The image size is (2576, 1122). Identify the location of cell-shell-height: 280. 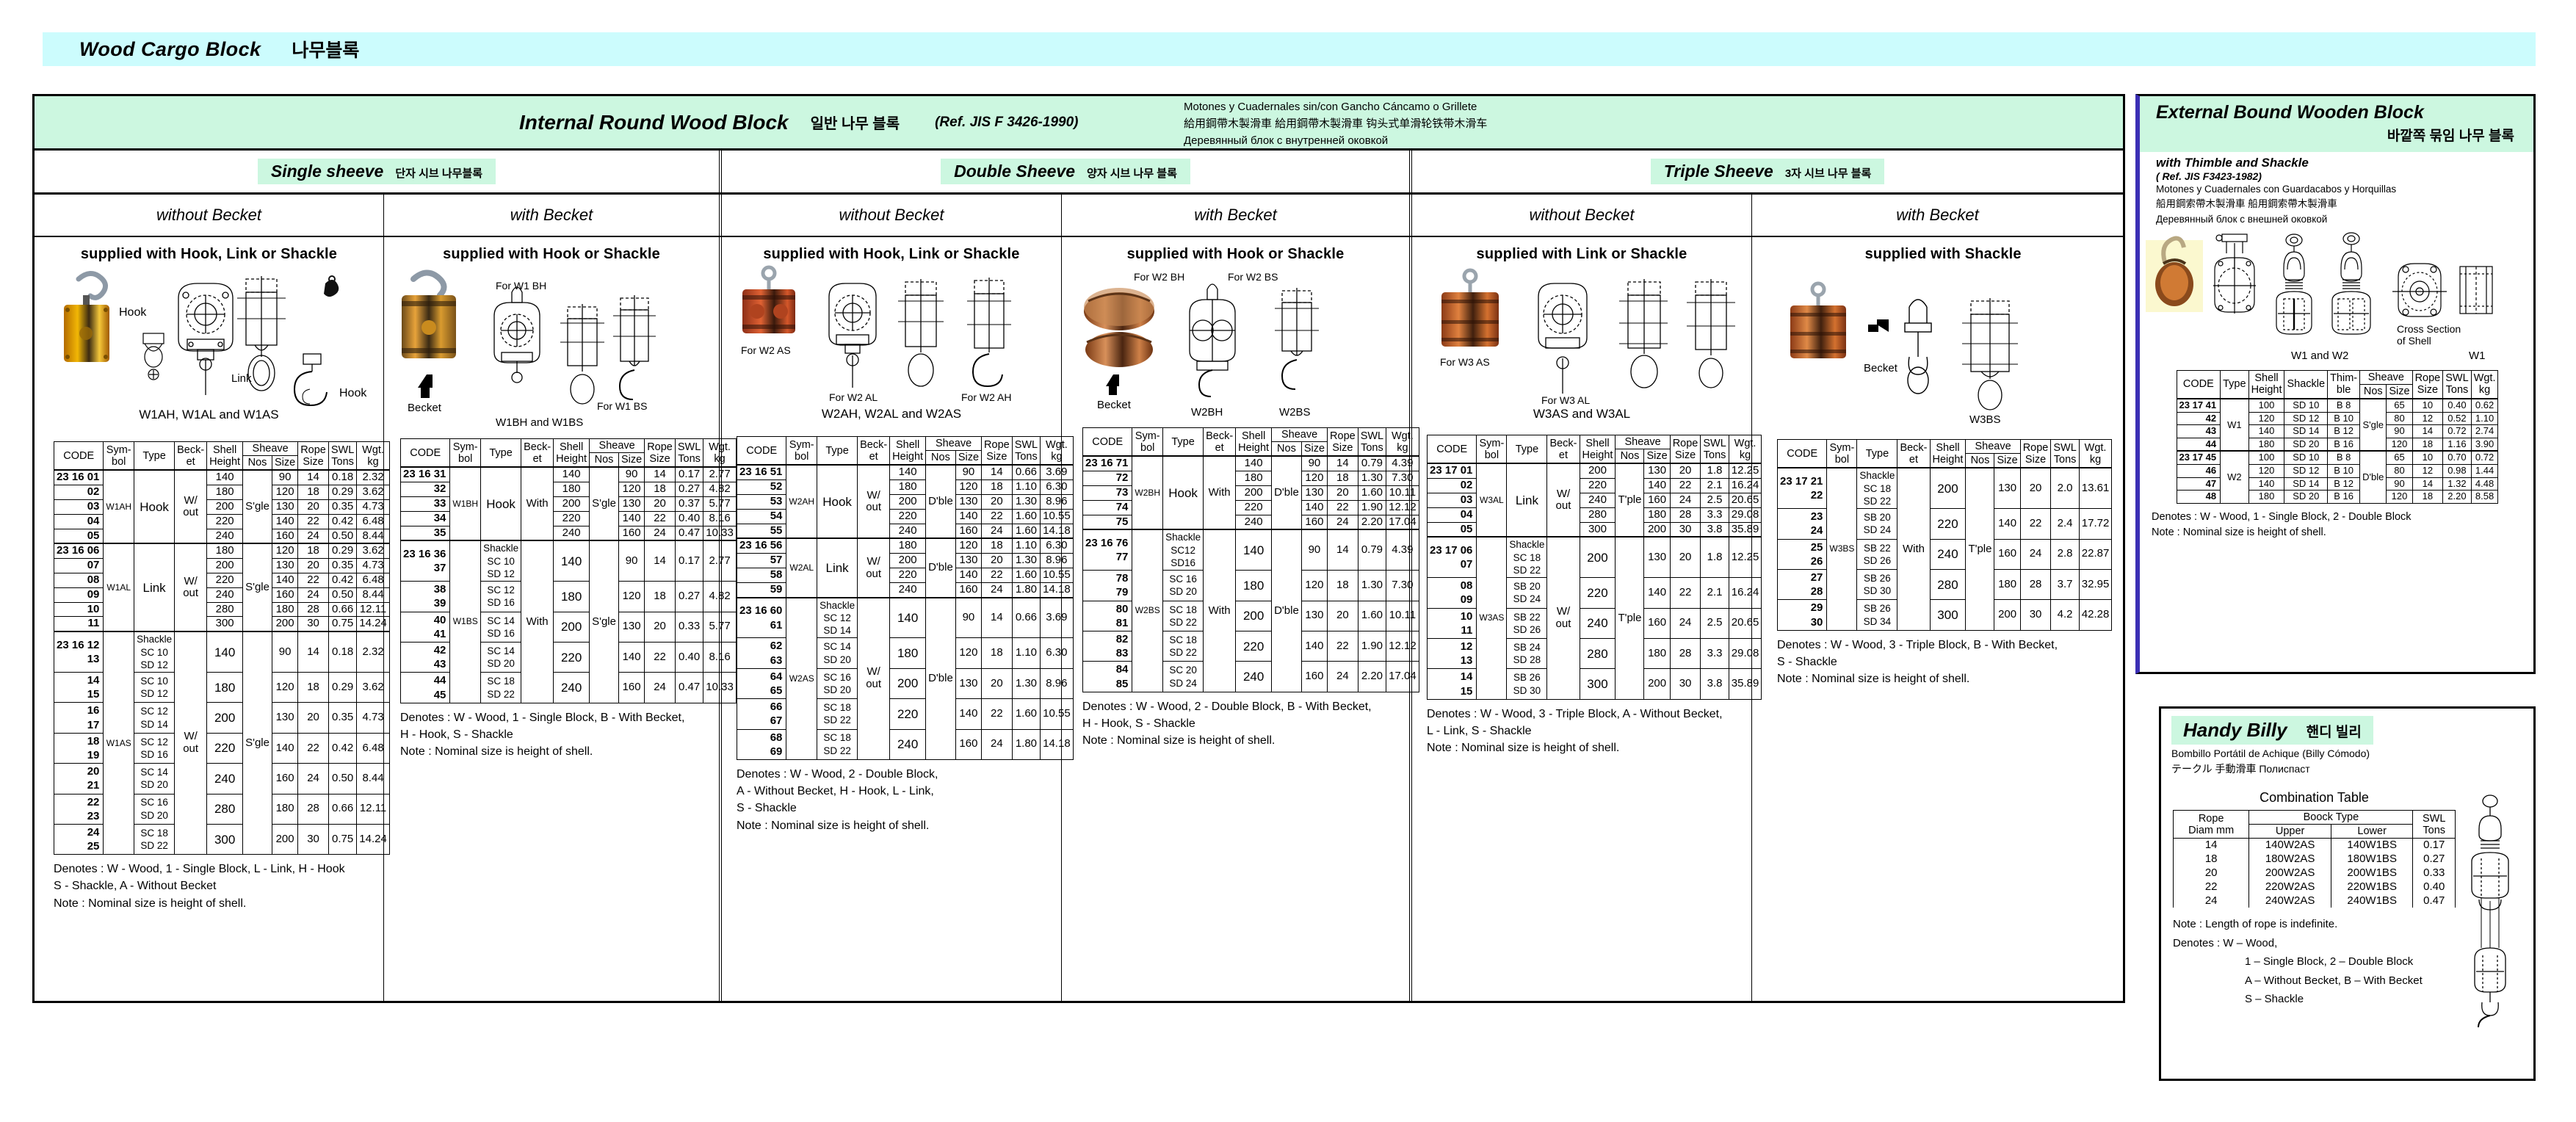
(225, 809).